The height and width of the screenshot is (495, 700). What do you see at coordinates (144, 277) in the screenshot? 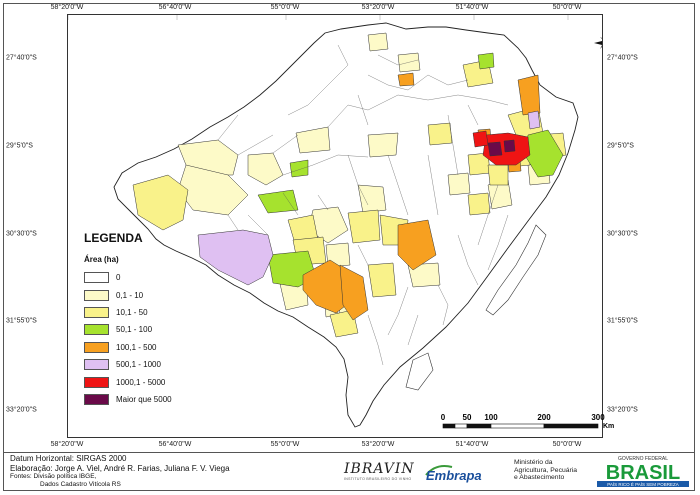
I see `legend-item: 0` at bounding box center [144, 277].